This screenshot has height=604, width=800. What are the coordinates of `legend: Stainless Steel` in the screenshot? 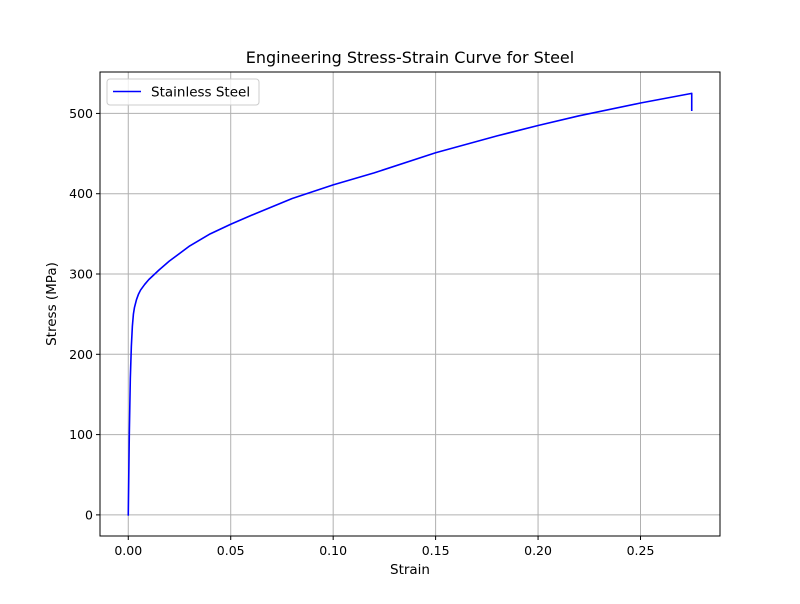 It's located at (183, 92).